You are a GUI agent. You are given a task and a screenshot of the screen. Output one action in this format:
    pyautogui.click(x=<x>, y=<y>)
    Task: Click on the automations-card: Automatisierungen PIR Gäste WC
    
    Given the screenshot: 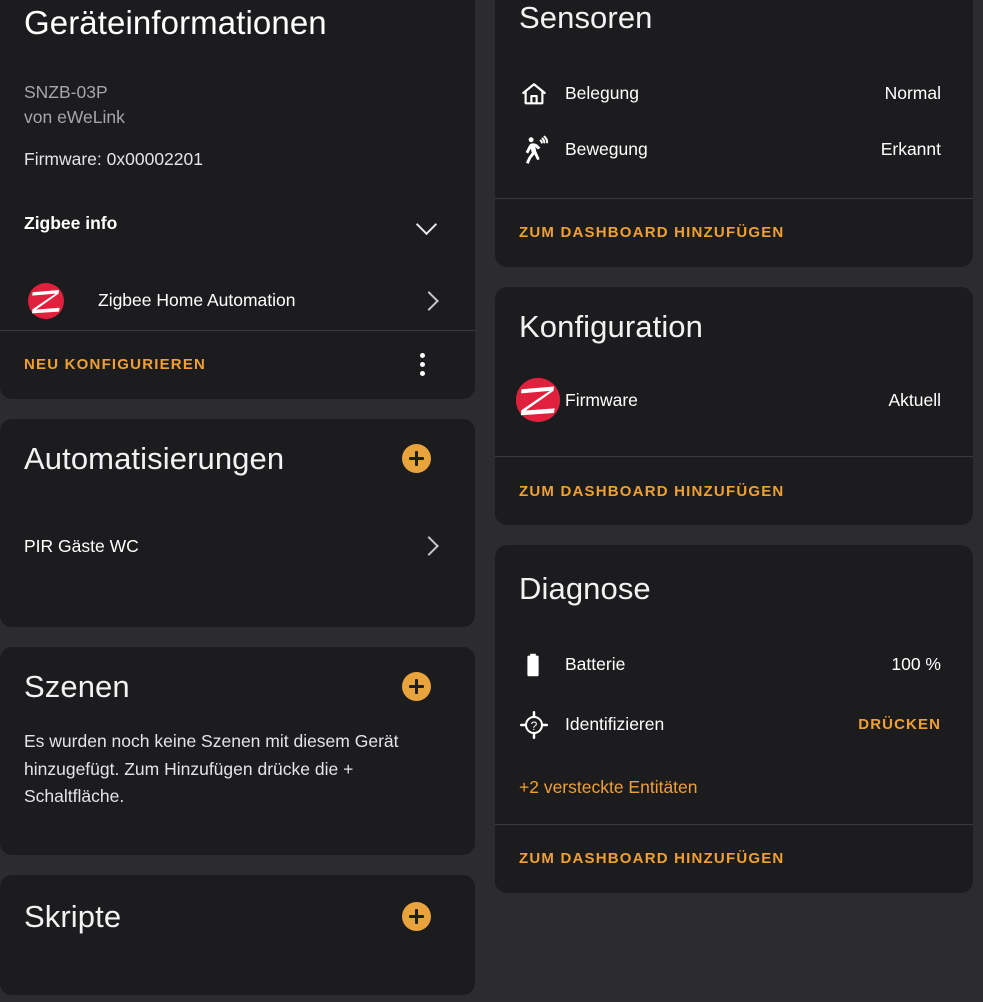 What is the action you would take?
    pyautogui.click(x=237, y=522)
    